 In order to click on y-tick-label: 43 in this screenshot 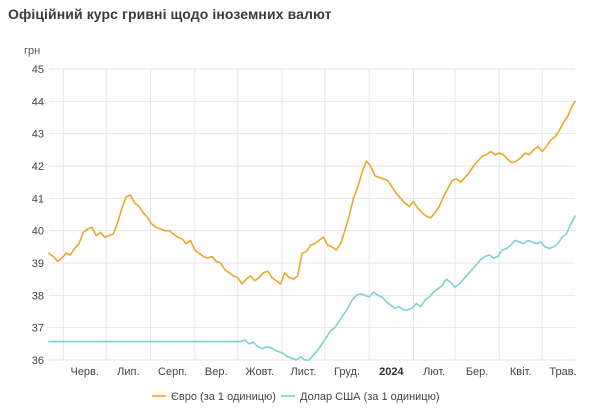, I will do `click(38, 135)`.